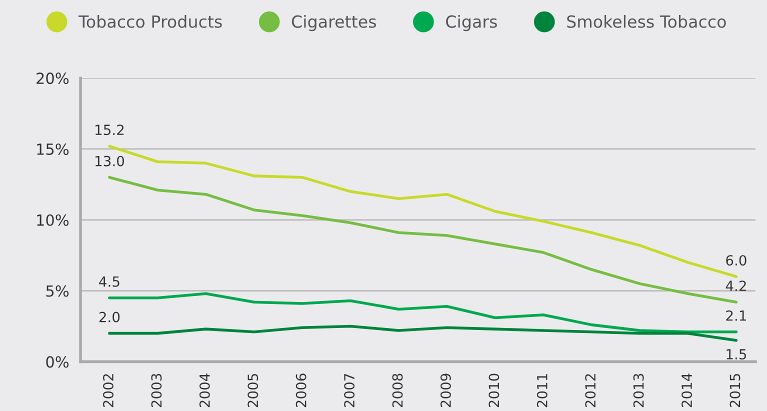  I want to click on legend-label: Tobacco Products, so click(150, 21).